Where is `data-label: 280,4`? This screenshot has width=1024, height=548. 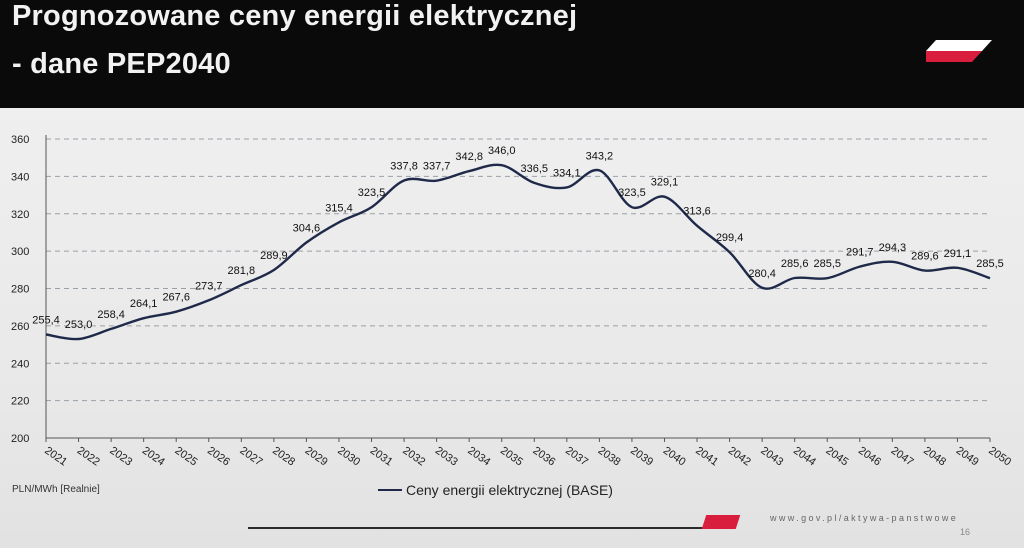 data-label: 280,4 is located at coordinates (762, 274).